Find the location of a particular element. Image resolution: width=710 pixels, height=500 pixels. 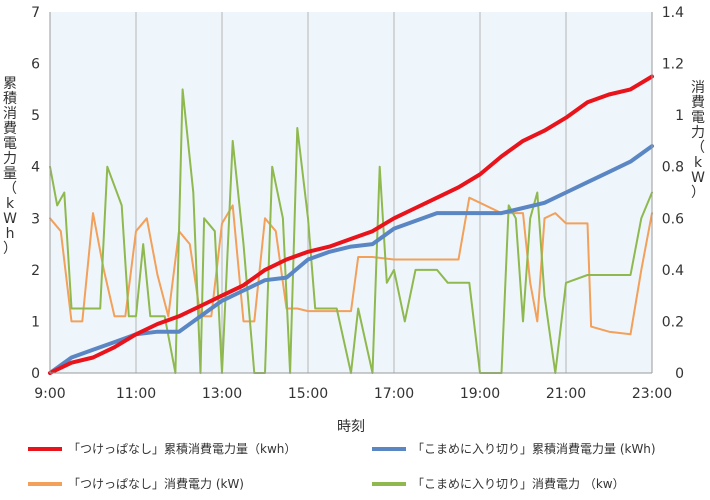

right-y-tick-label: 0 is located at coordinates (679, 374).